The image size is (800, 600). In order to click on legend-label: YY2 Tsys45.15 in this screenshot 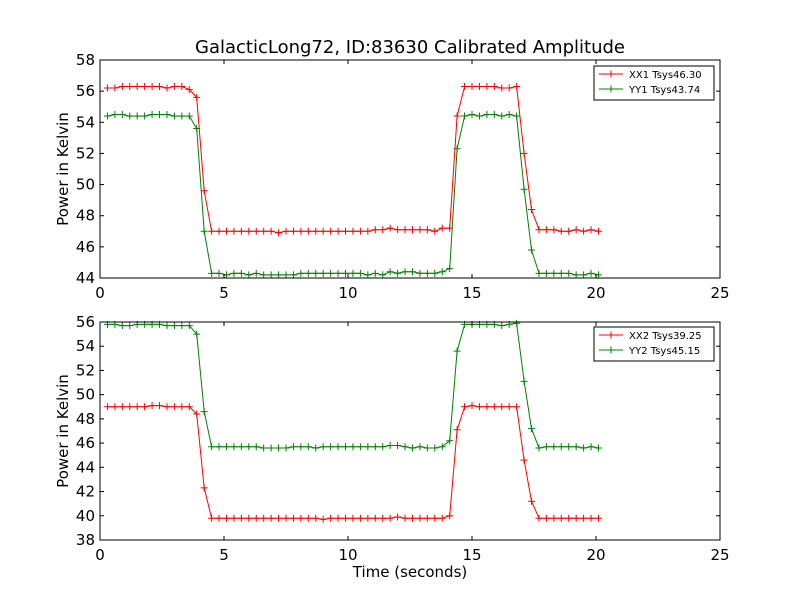, I will do `click(664, 351)`.